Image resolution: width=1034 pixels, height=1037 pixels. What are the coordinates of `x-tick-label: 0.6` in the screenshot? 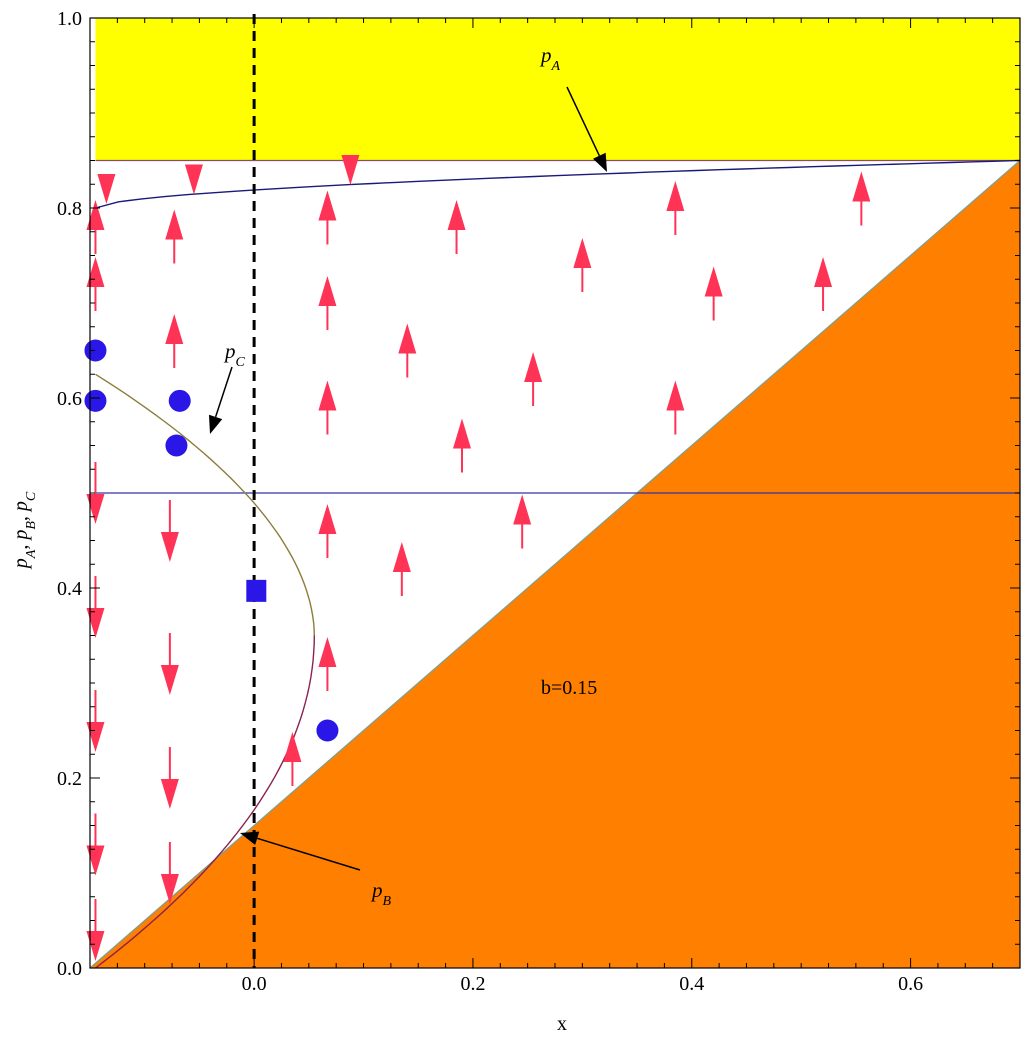 It's located at (910, 984).